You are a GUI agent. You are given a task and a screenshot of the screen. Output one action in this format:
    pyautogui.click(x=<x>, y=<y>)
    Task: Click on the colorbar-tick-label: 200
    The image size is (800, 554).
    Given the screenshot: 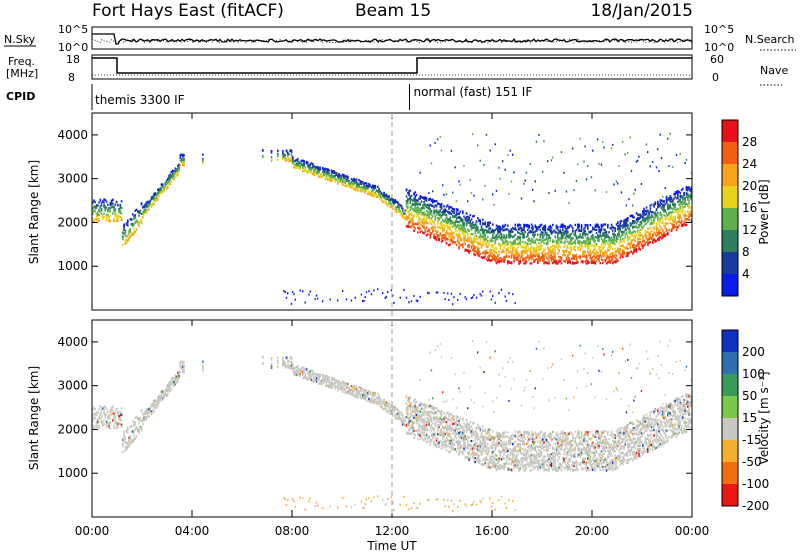 What is the action you would take?
    pyautogui.click(x=753, y=352)
    